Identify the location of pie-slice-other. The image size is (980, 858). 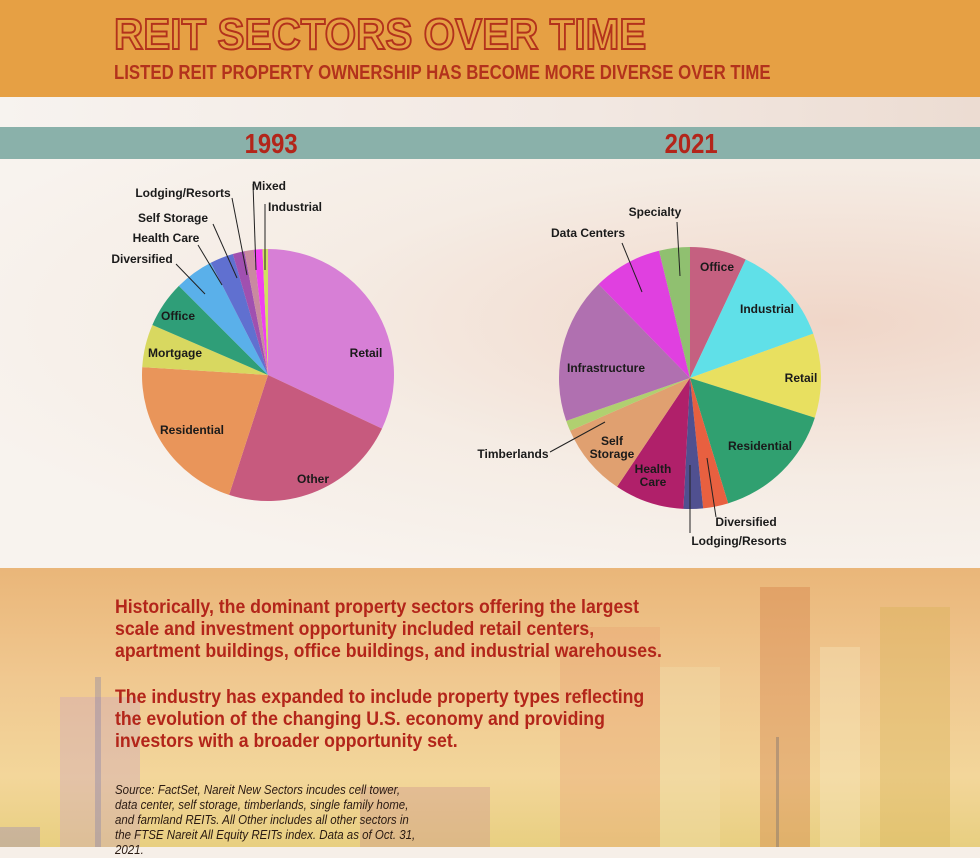
(306, 438).